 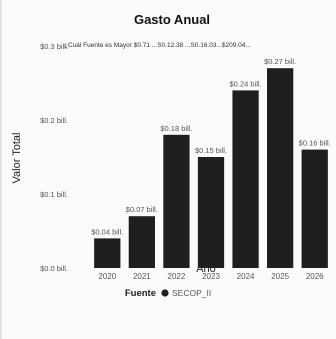 I want to click on x-tick-label: 2026, so click(x=315, y=276).